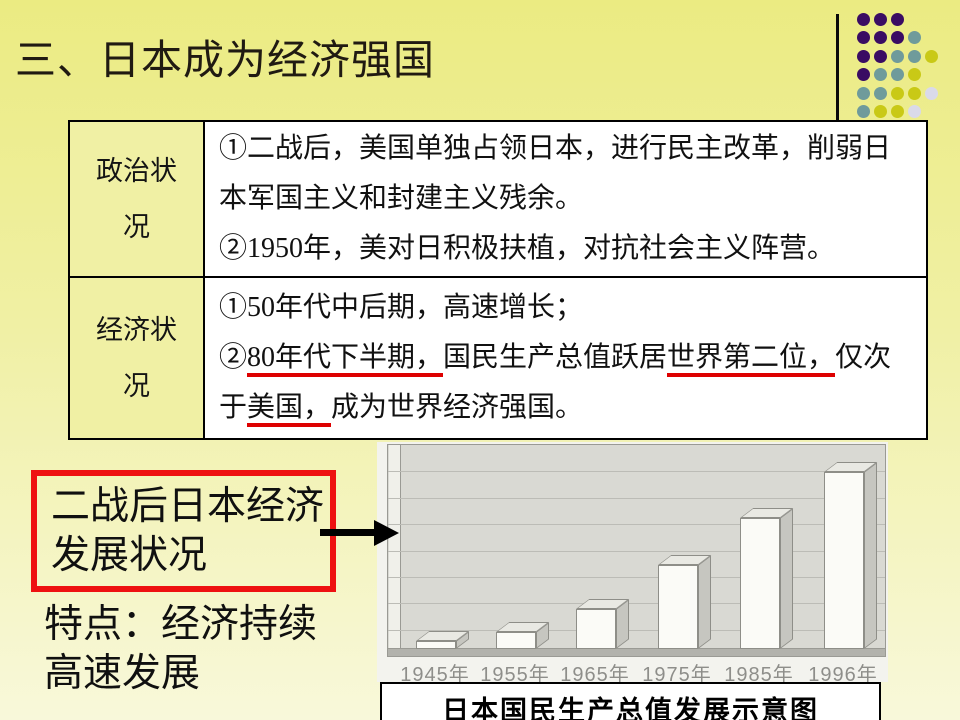 The image size is (960, 720). Describe the element at coordinates (630, 701) in the screenshot. I see `chart-caption: 日本国民生产总值发展示意图` at that location.